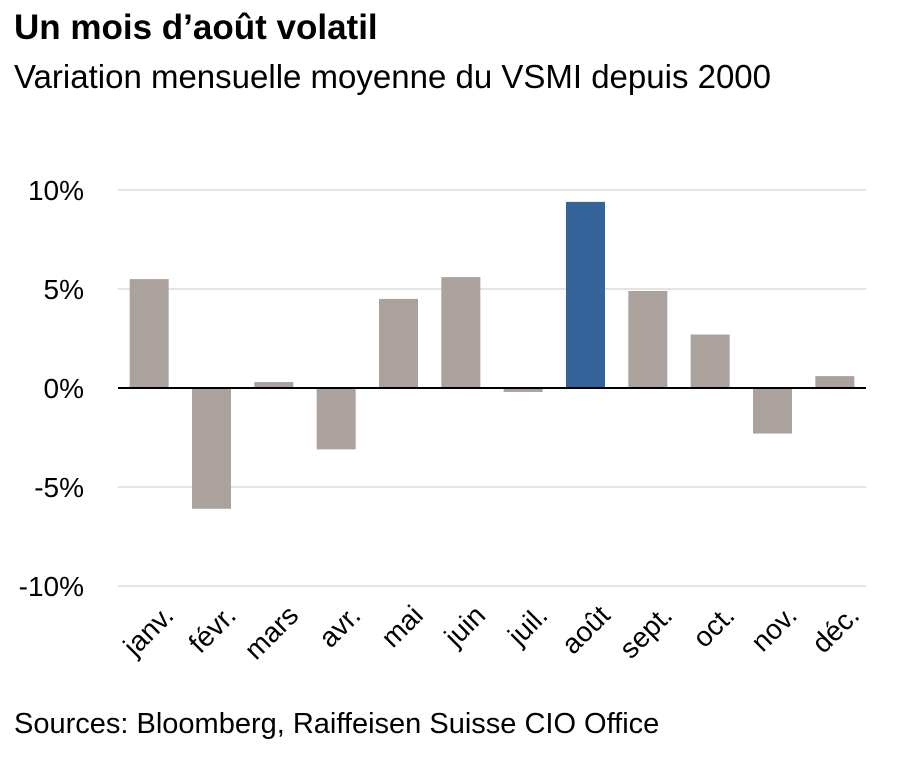 This screenshot has height=758, width=906. What do you see at coordinates (64, 388) in the screenshot?
I see `y-tick-label: 0%` at bounding box center [64, 388].